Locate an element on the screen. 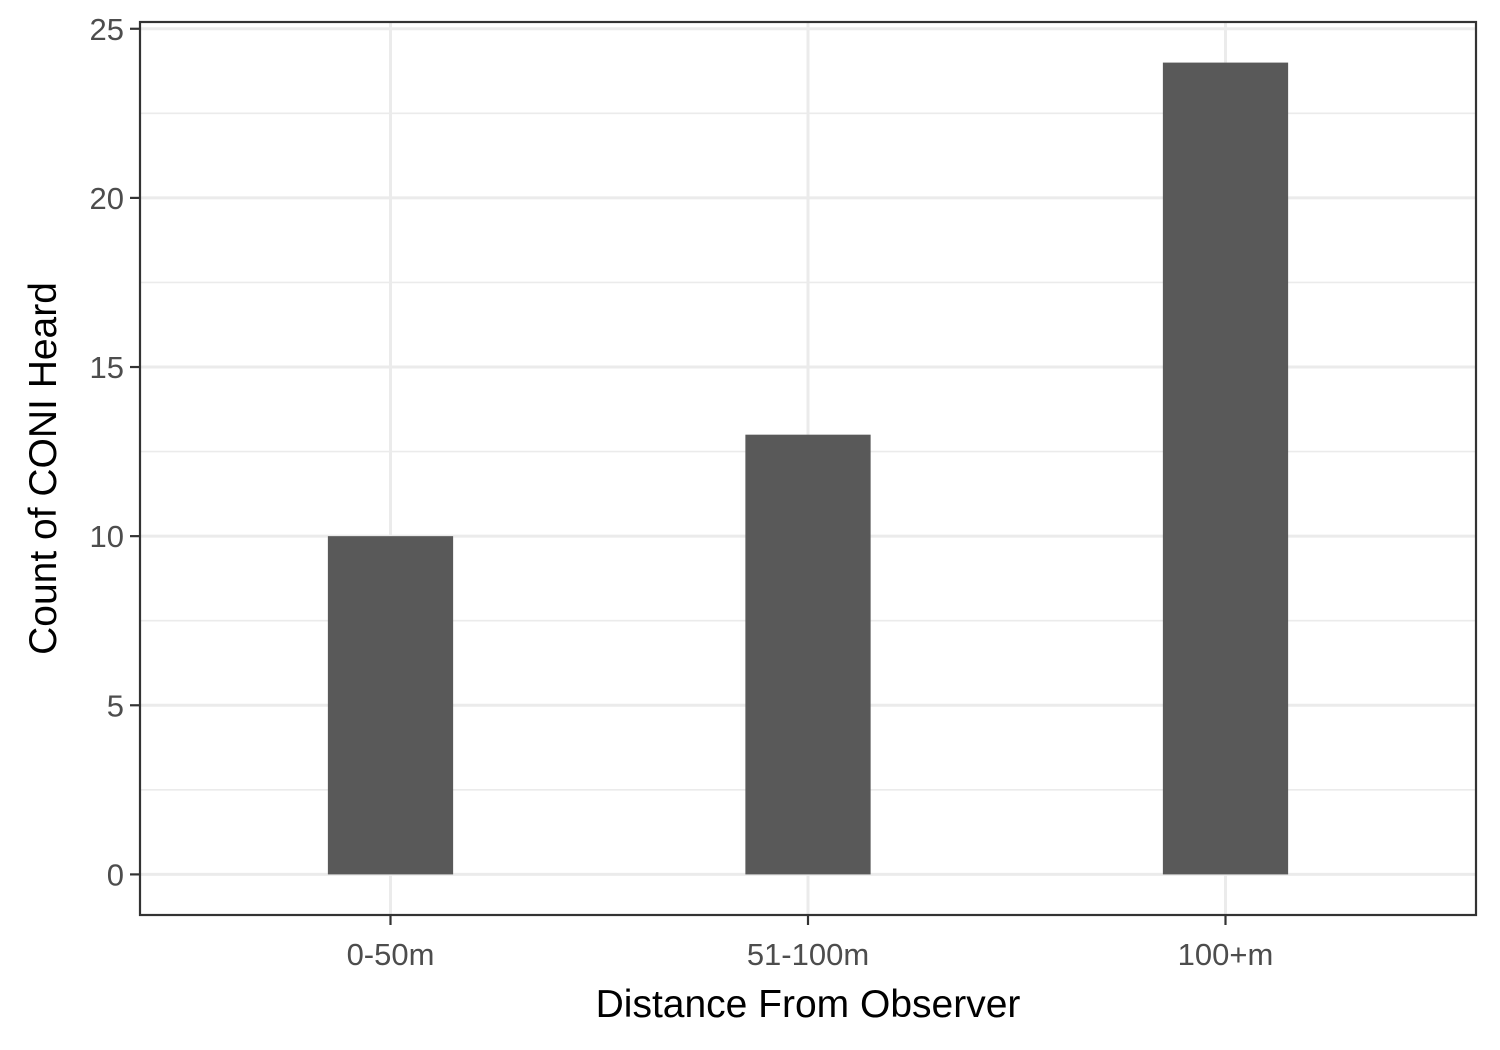 Image resolution: width=1500 pixels, height=1050 pixels. y-tick-label: 25 is located at coordinates (107, 29).